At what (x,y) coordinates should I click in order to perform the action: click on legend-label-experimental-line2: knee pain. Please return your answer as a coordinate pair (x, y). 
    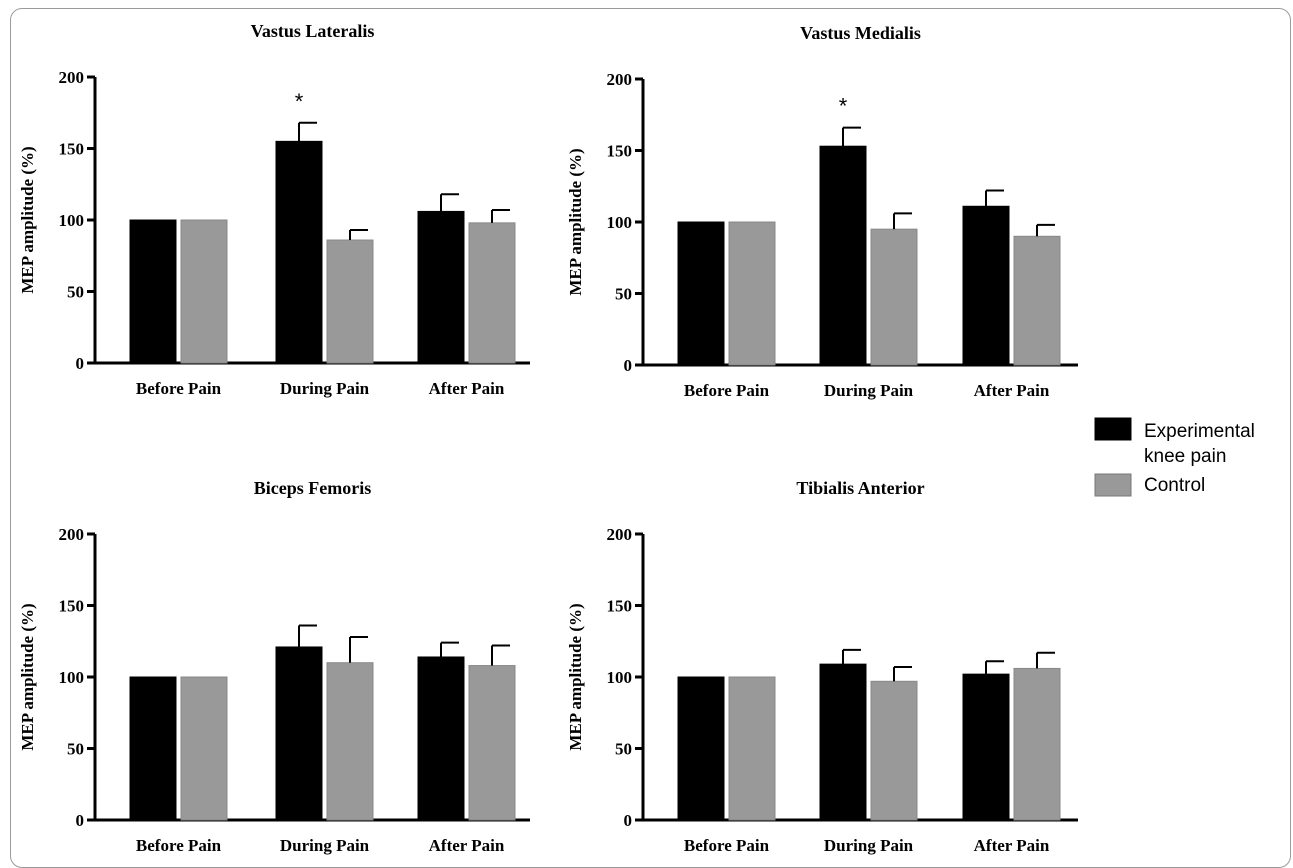
    Looking at the image, I should click on (1185, 456).